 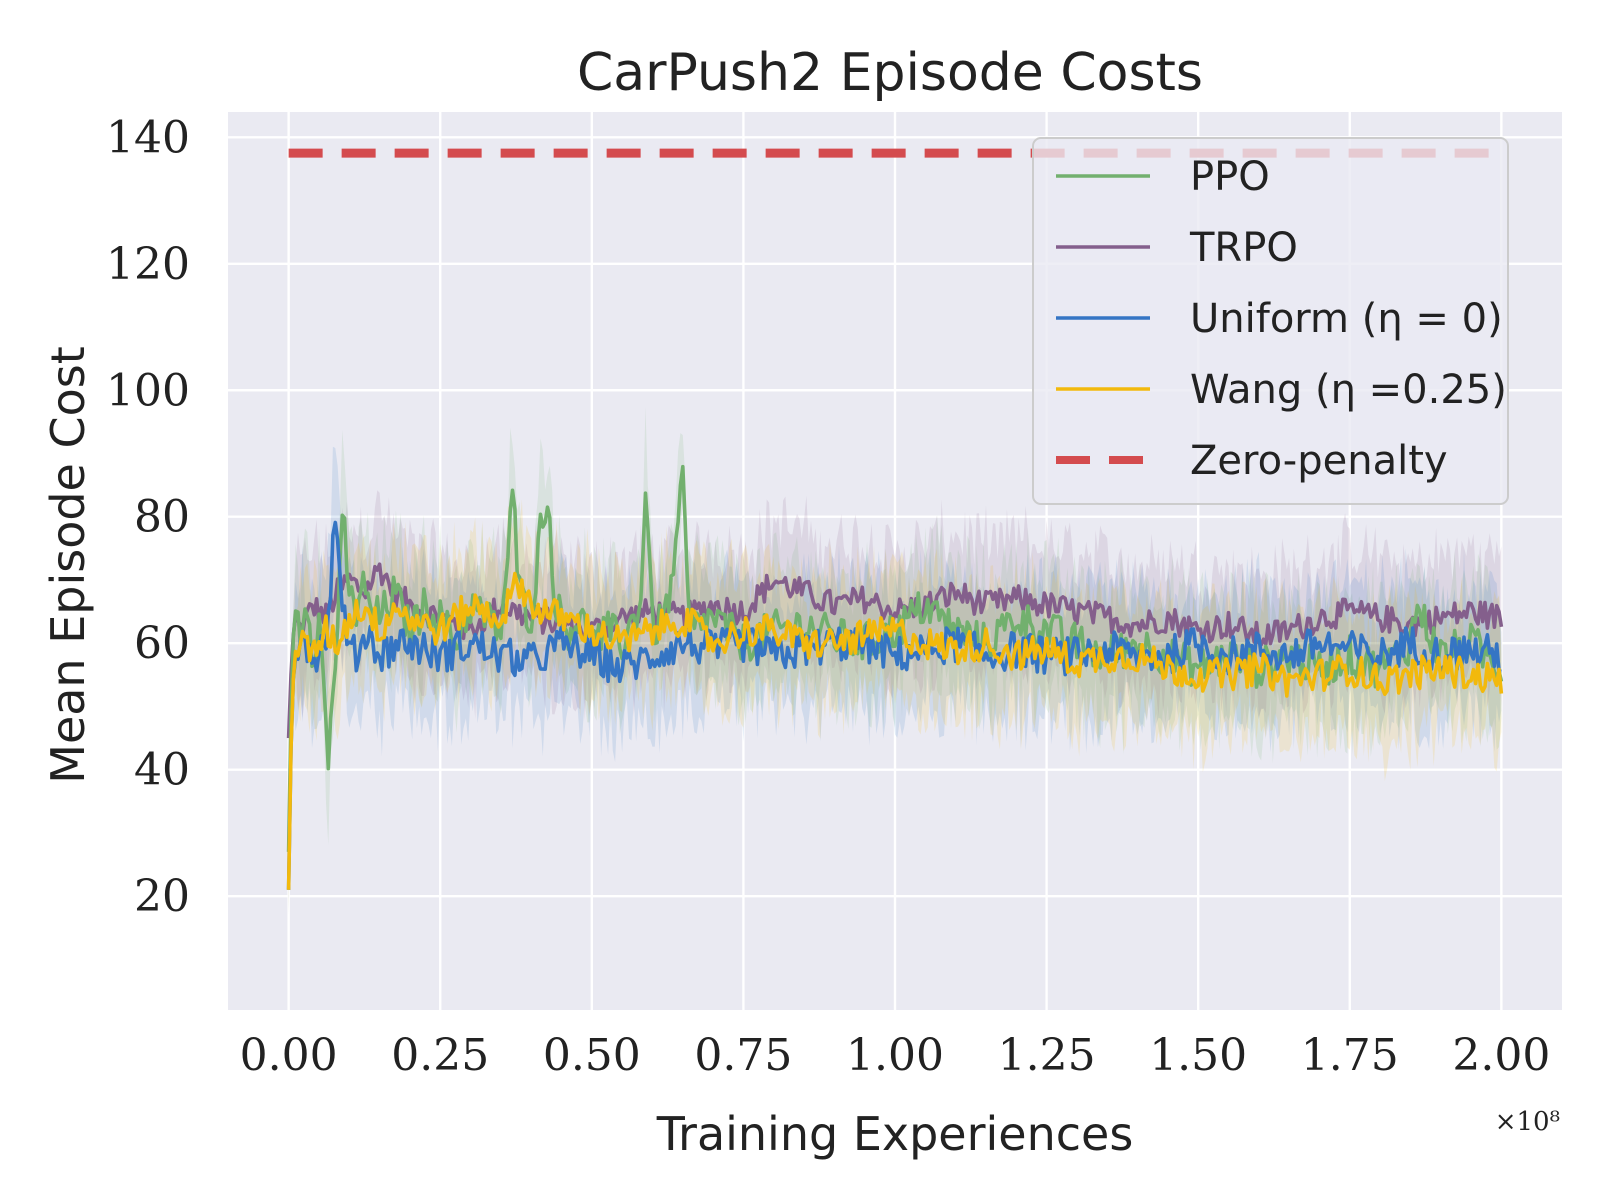 What do you see at coordinates (162, 770) in the screenshot?
I see `y-tick-label: 40` at bounding box center [162, 770].